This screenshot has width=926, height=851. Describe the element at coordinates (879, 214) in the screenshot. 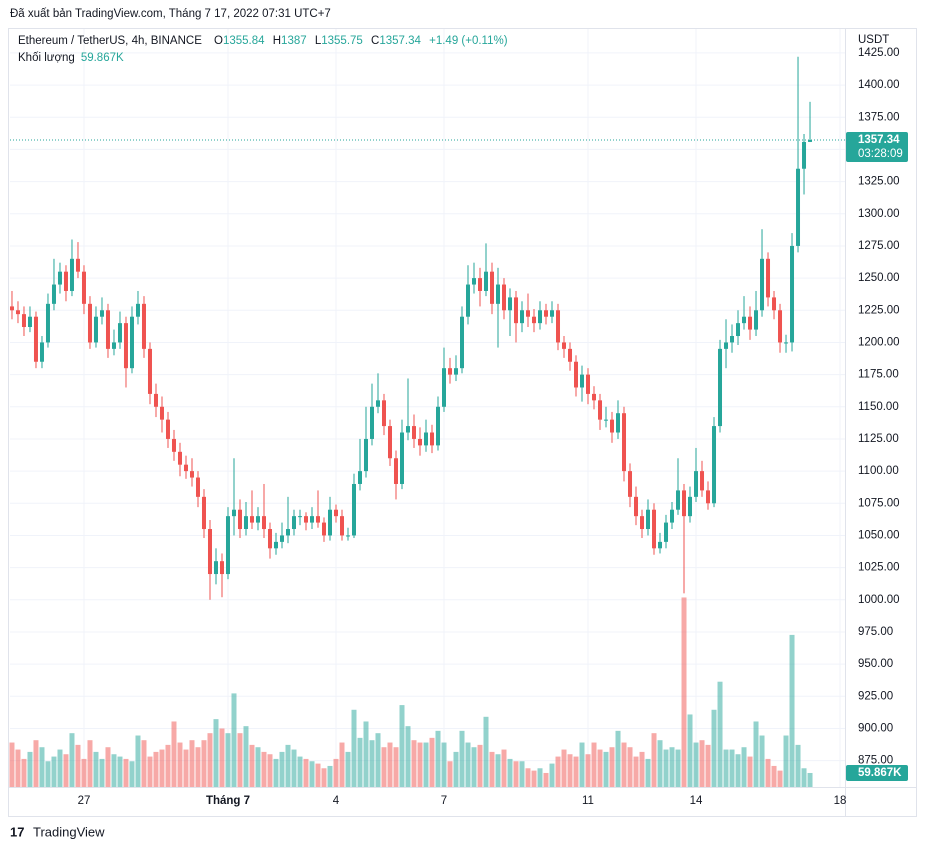

I see `y-tick-label: 1300.00` at that location.